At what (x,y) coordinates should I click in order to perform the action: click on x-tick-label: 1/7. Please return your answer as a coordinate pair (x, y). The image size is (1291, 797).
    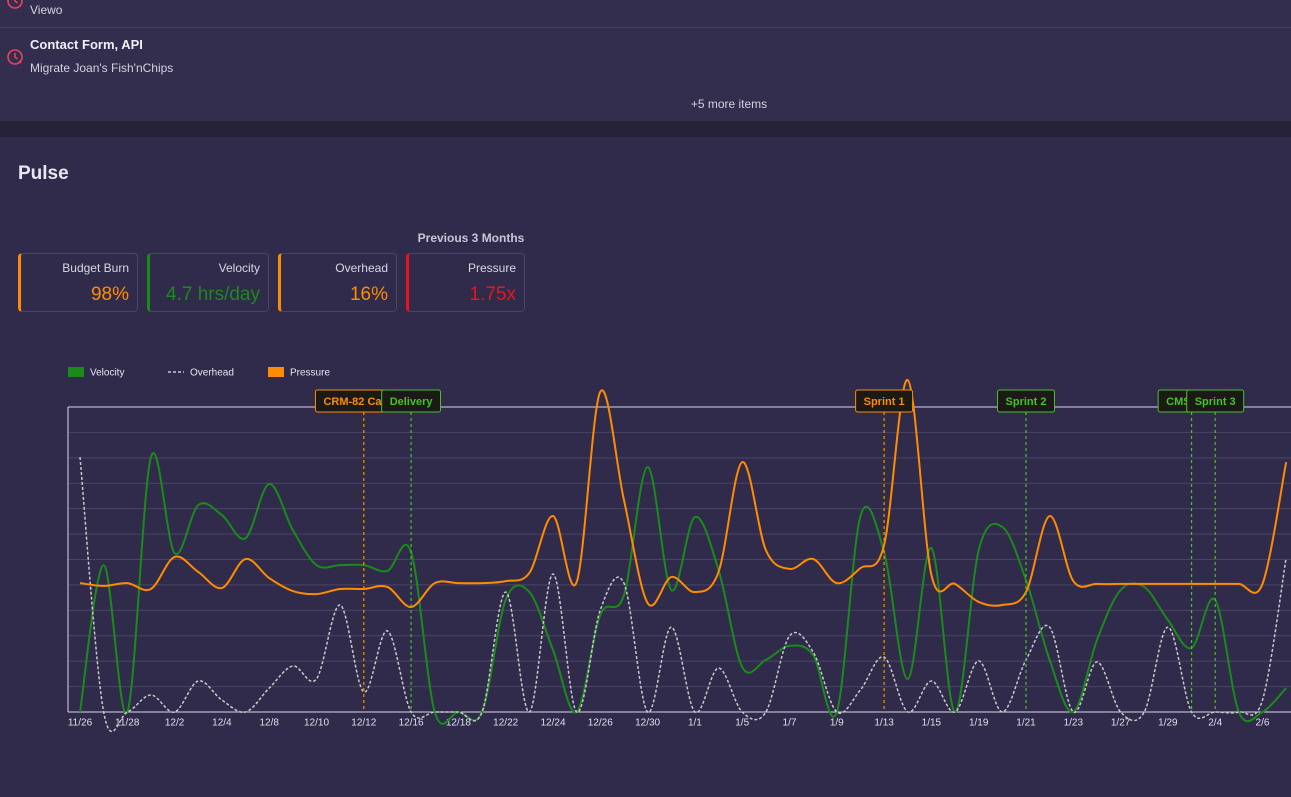
    Looking at the image, I should click on (790, 723).